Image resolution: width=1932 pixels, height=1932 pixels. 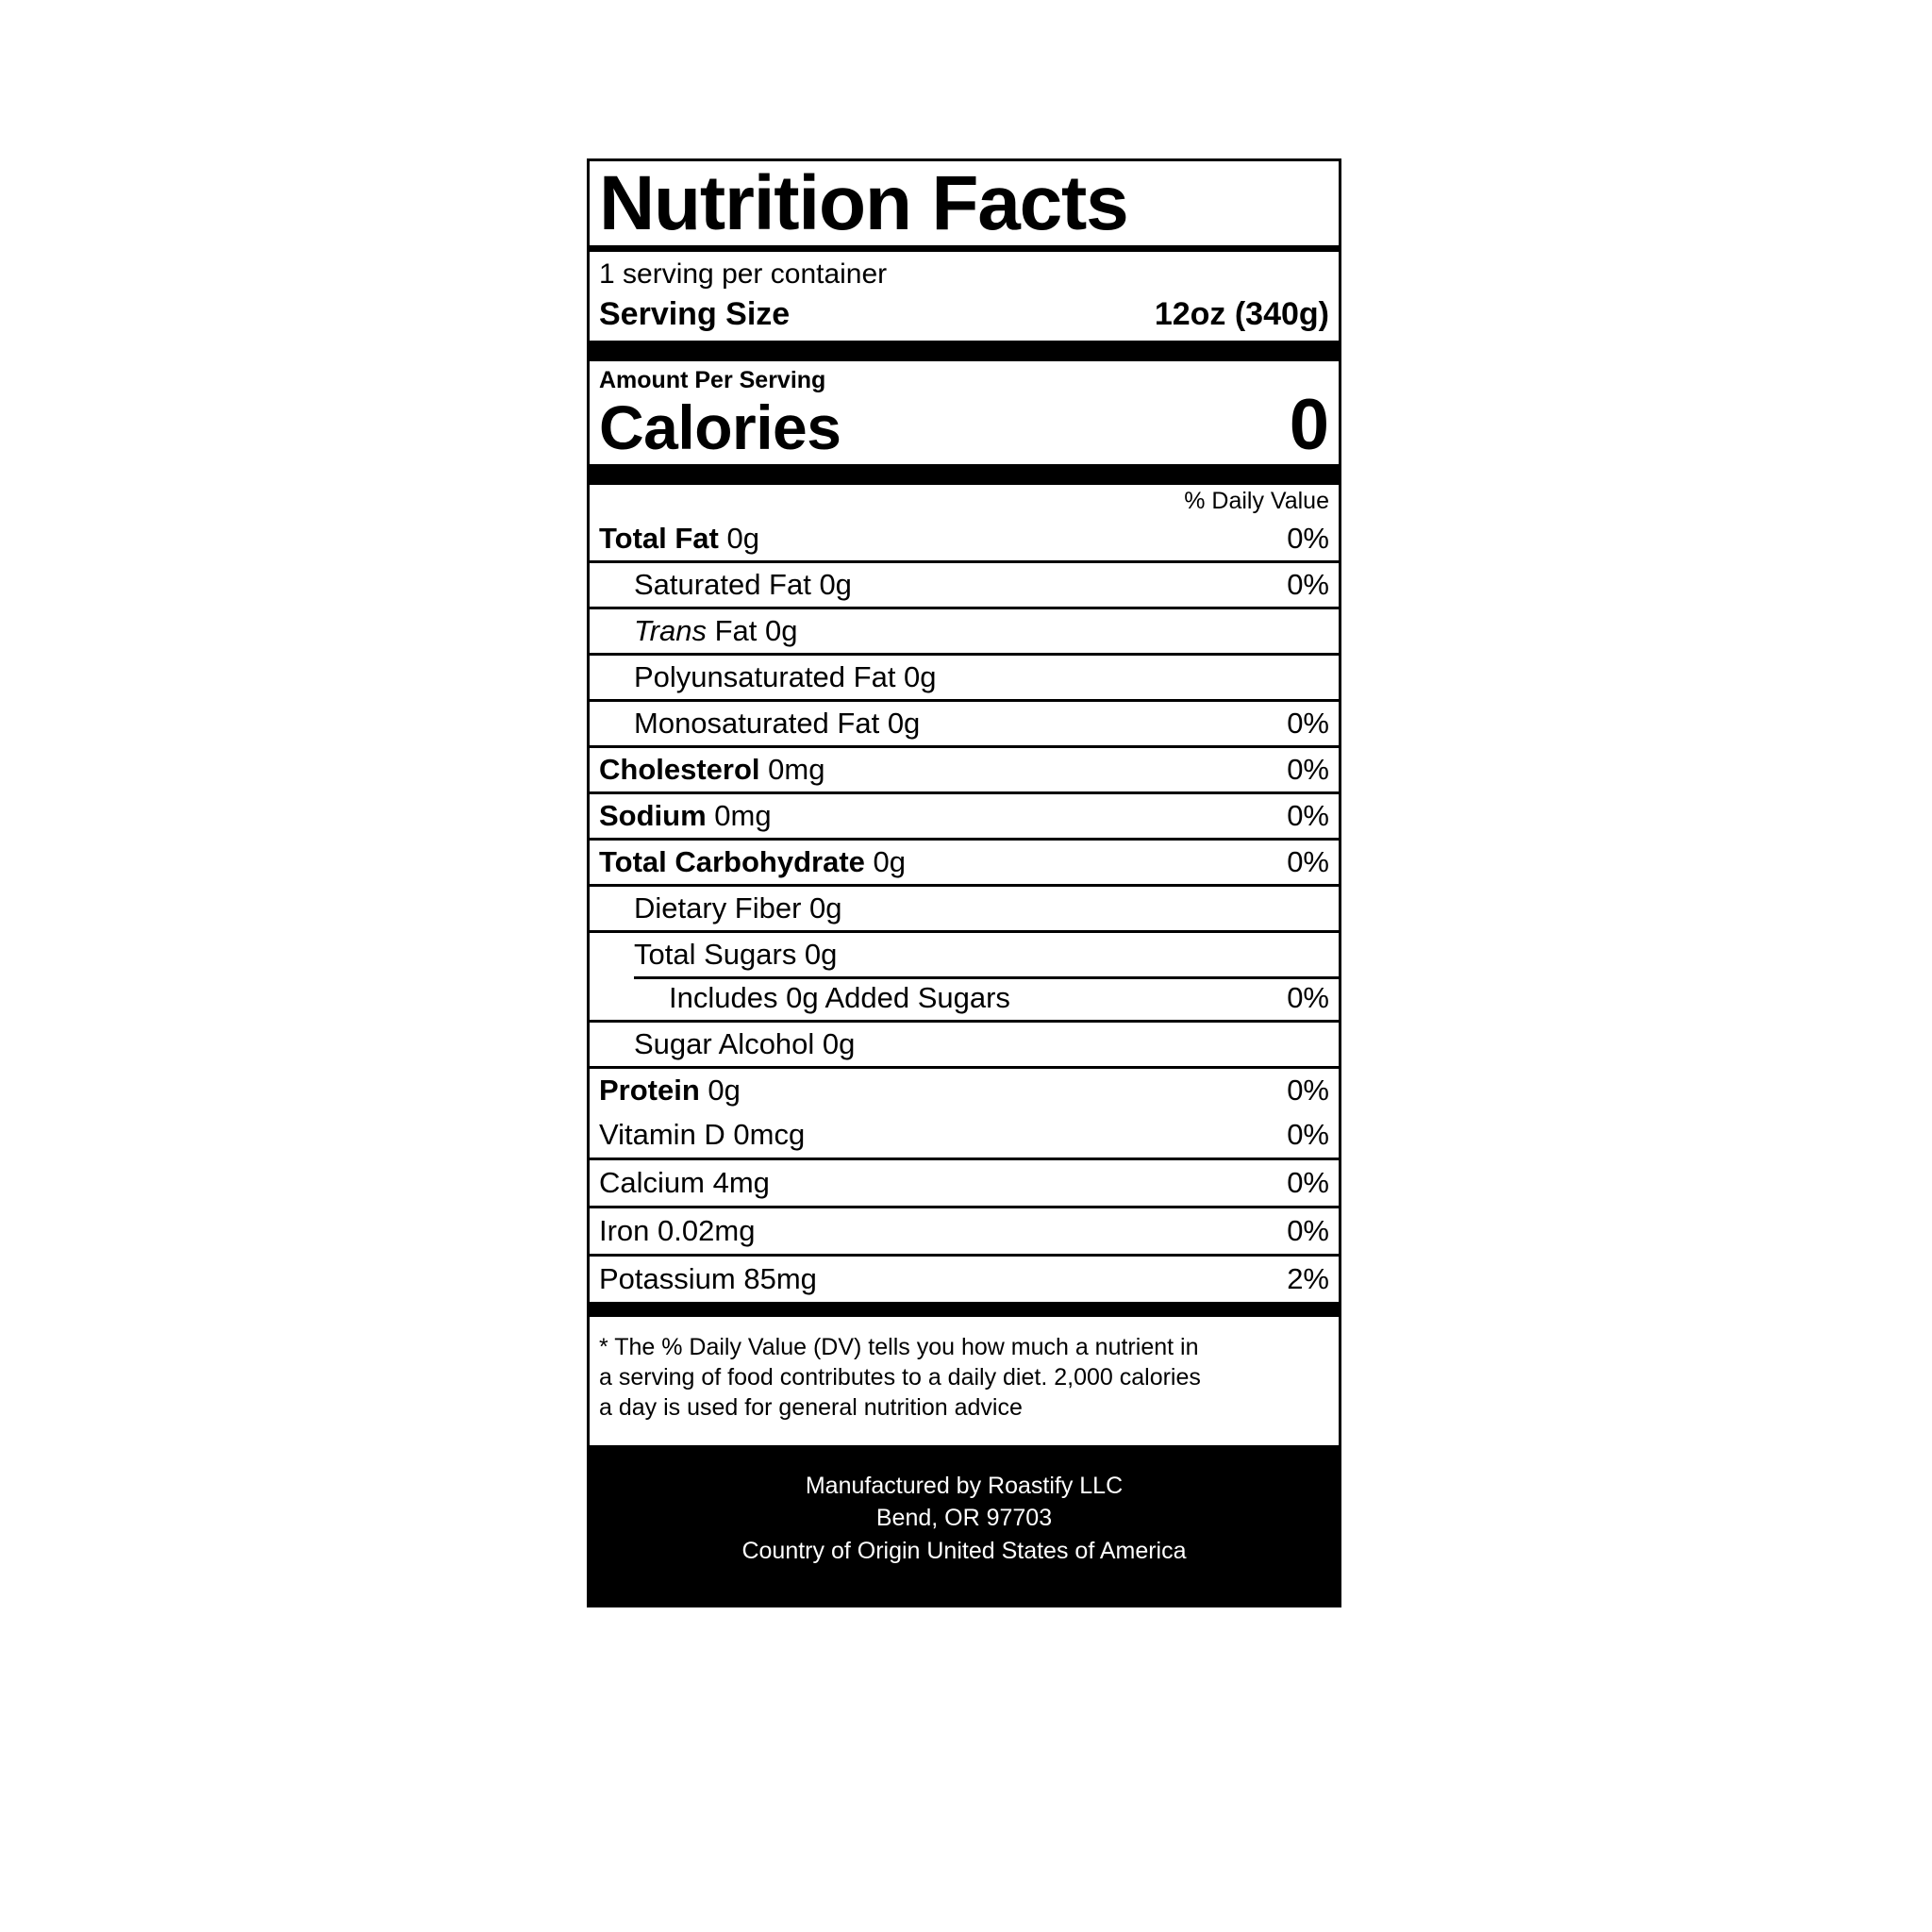 What do you see at coordinates (743, 584) in the screenshot?
I see `nutrient-name: Saturated Fat 0g` at bounding box center [743, 584].